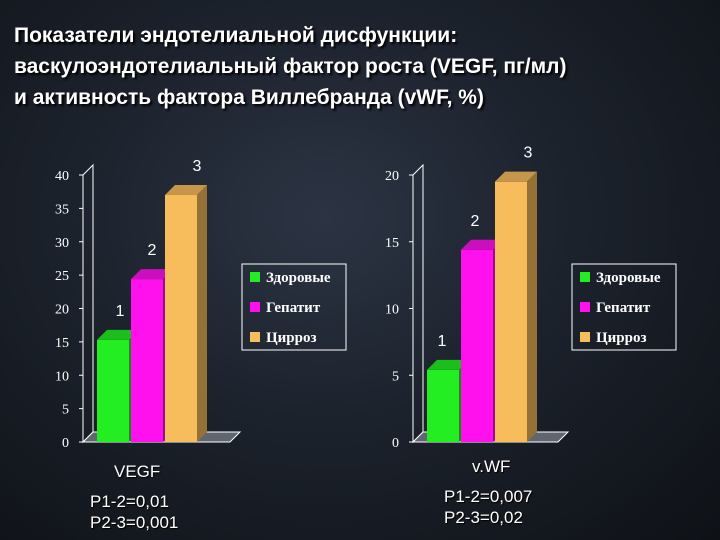 The image size is (720, 540). I want to click on vegf-ytick-label: 40, so click(62, 176).